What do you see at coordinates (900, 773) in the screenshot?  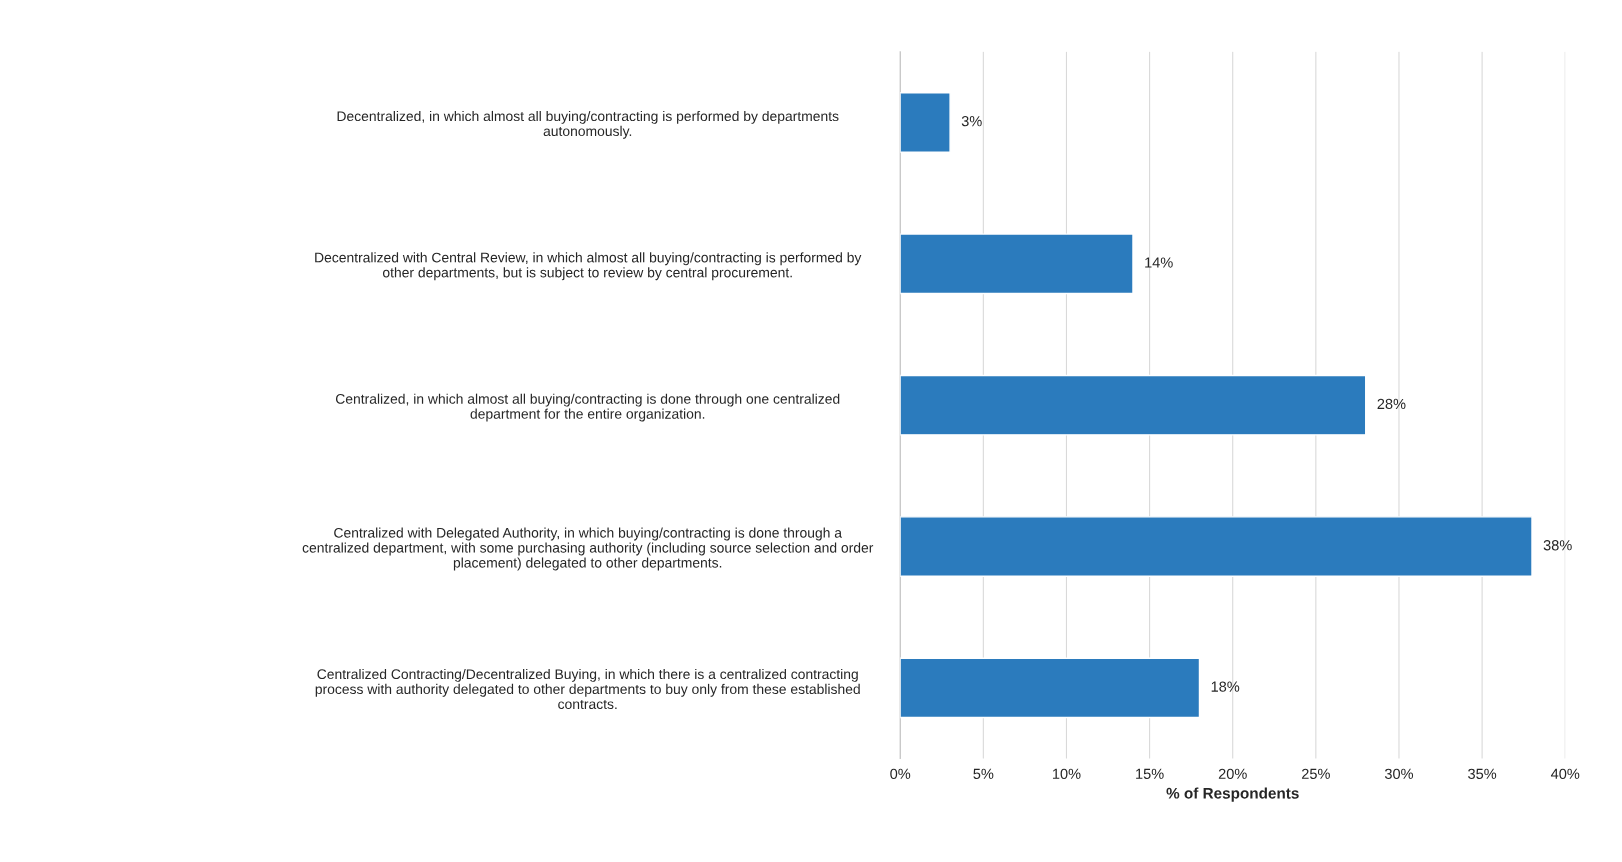 I see `x-tick-label: 0%` at bounding box center [900, 773].